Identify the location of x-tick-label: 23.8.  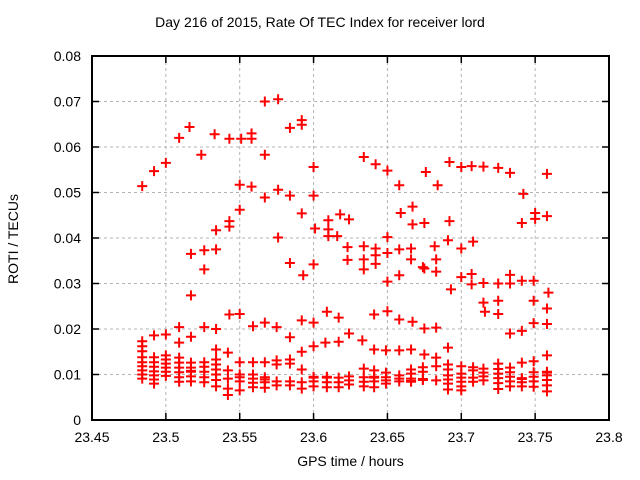
(608, 437).